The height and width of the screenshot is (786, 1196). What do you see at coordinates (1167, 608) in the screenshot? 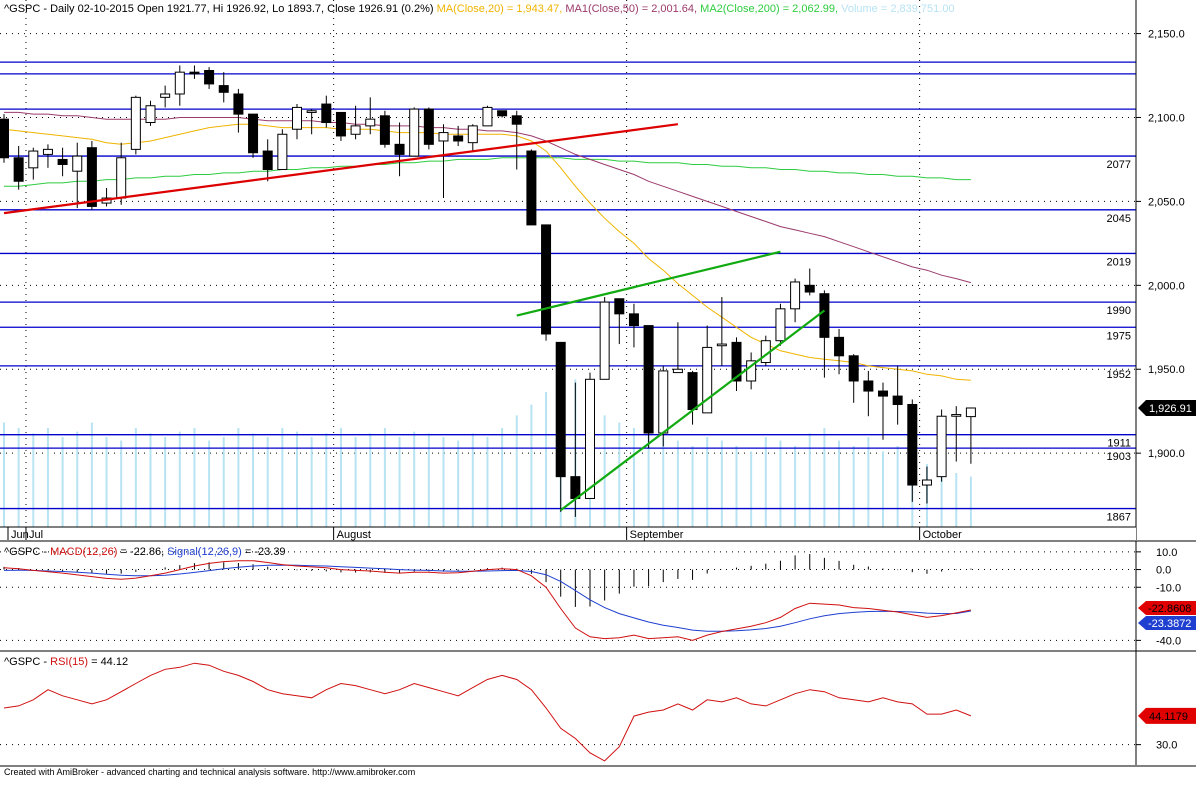
I see `macd-last-badge` at bounding box center [1167, 608].